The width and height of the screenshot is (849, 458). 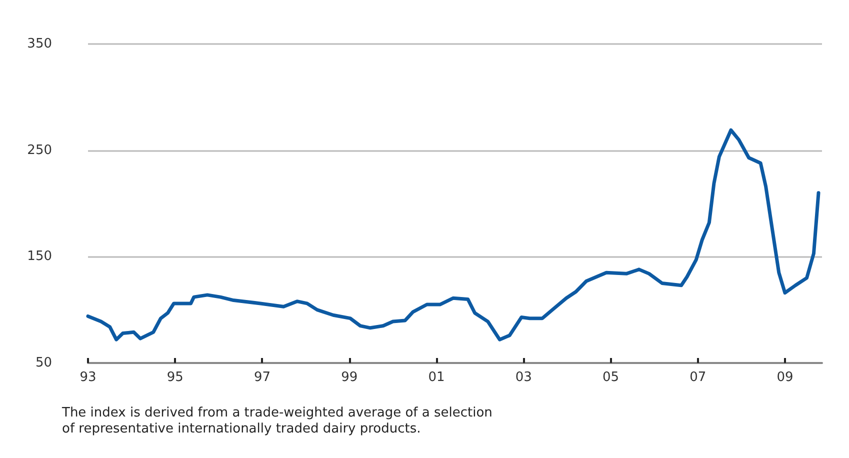 What do you see at coordinates (436, 377) in the screenshot?
I see `x-tick-label: 01` at bounding box center [436, 377].